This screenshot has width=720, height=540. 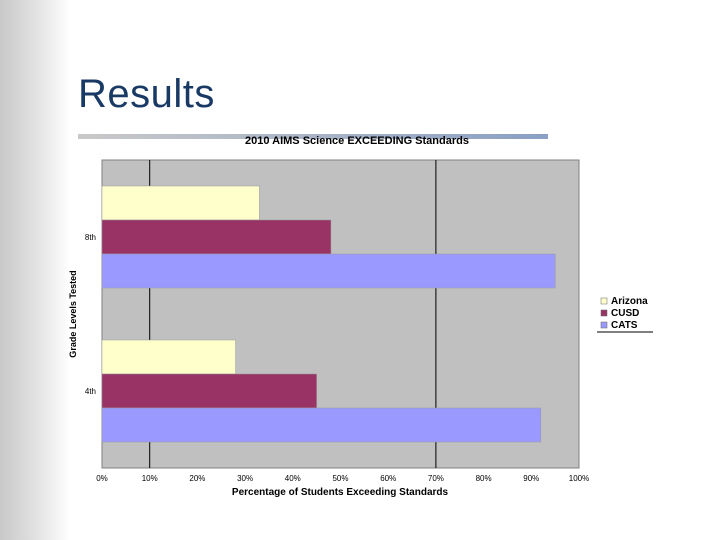 What do you see at coordinates (168, 357) in the screenshot?
I see `bar-arizona-4th` at bounding box center [168, 357].